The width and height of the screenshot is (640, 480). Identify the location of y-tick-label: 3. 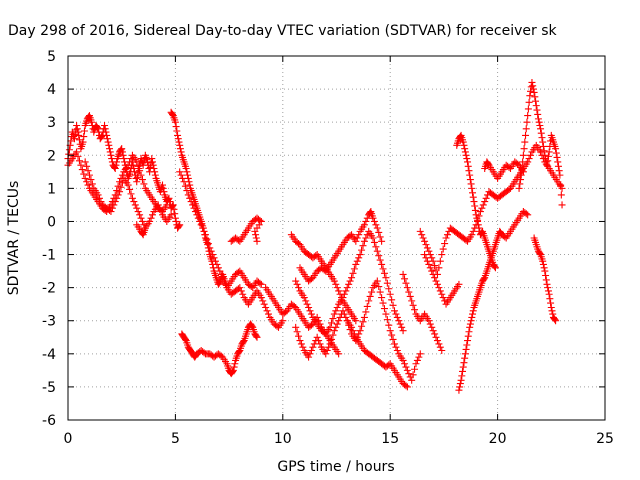
(51, 123).